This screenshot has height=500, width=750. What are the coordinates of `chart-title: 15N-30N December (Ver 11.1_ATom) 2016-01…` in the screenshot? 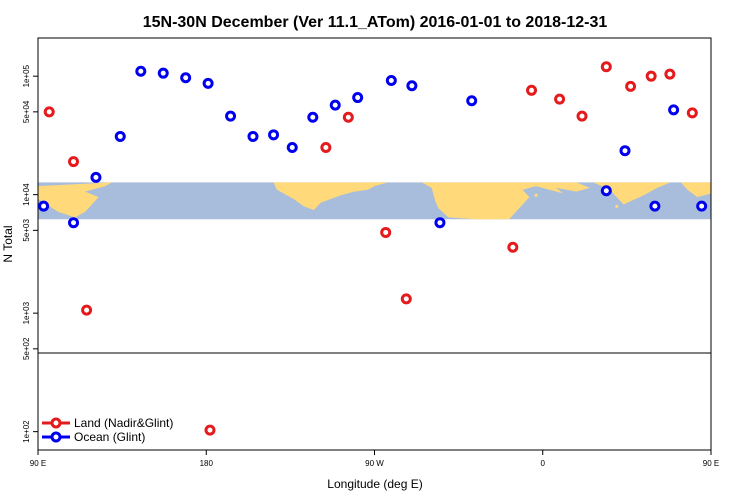 It's located at (375, 22).